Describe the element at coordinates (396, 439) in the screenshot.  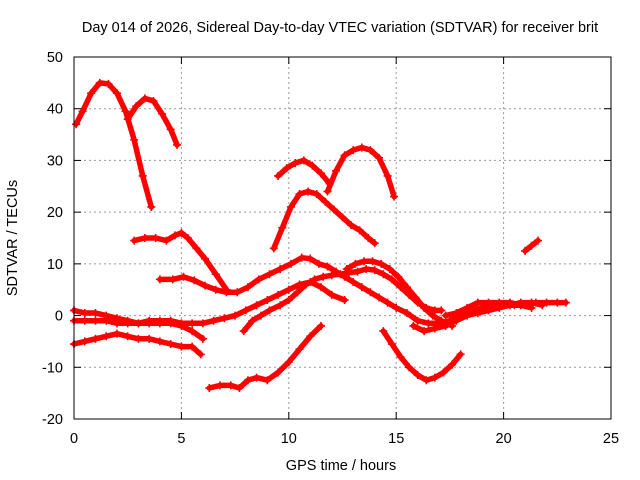
I see `x-tick-label: 15` at that location.